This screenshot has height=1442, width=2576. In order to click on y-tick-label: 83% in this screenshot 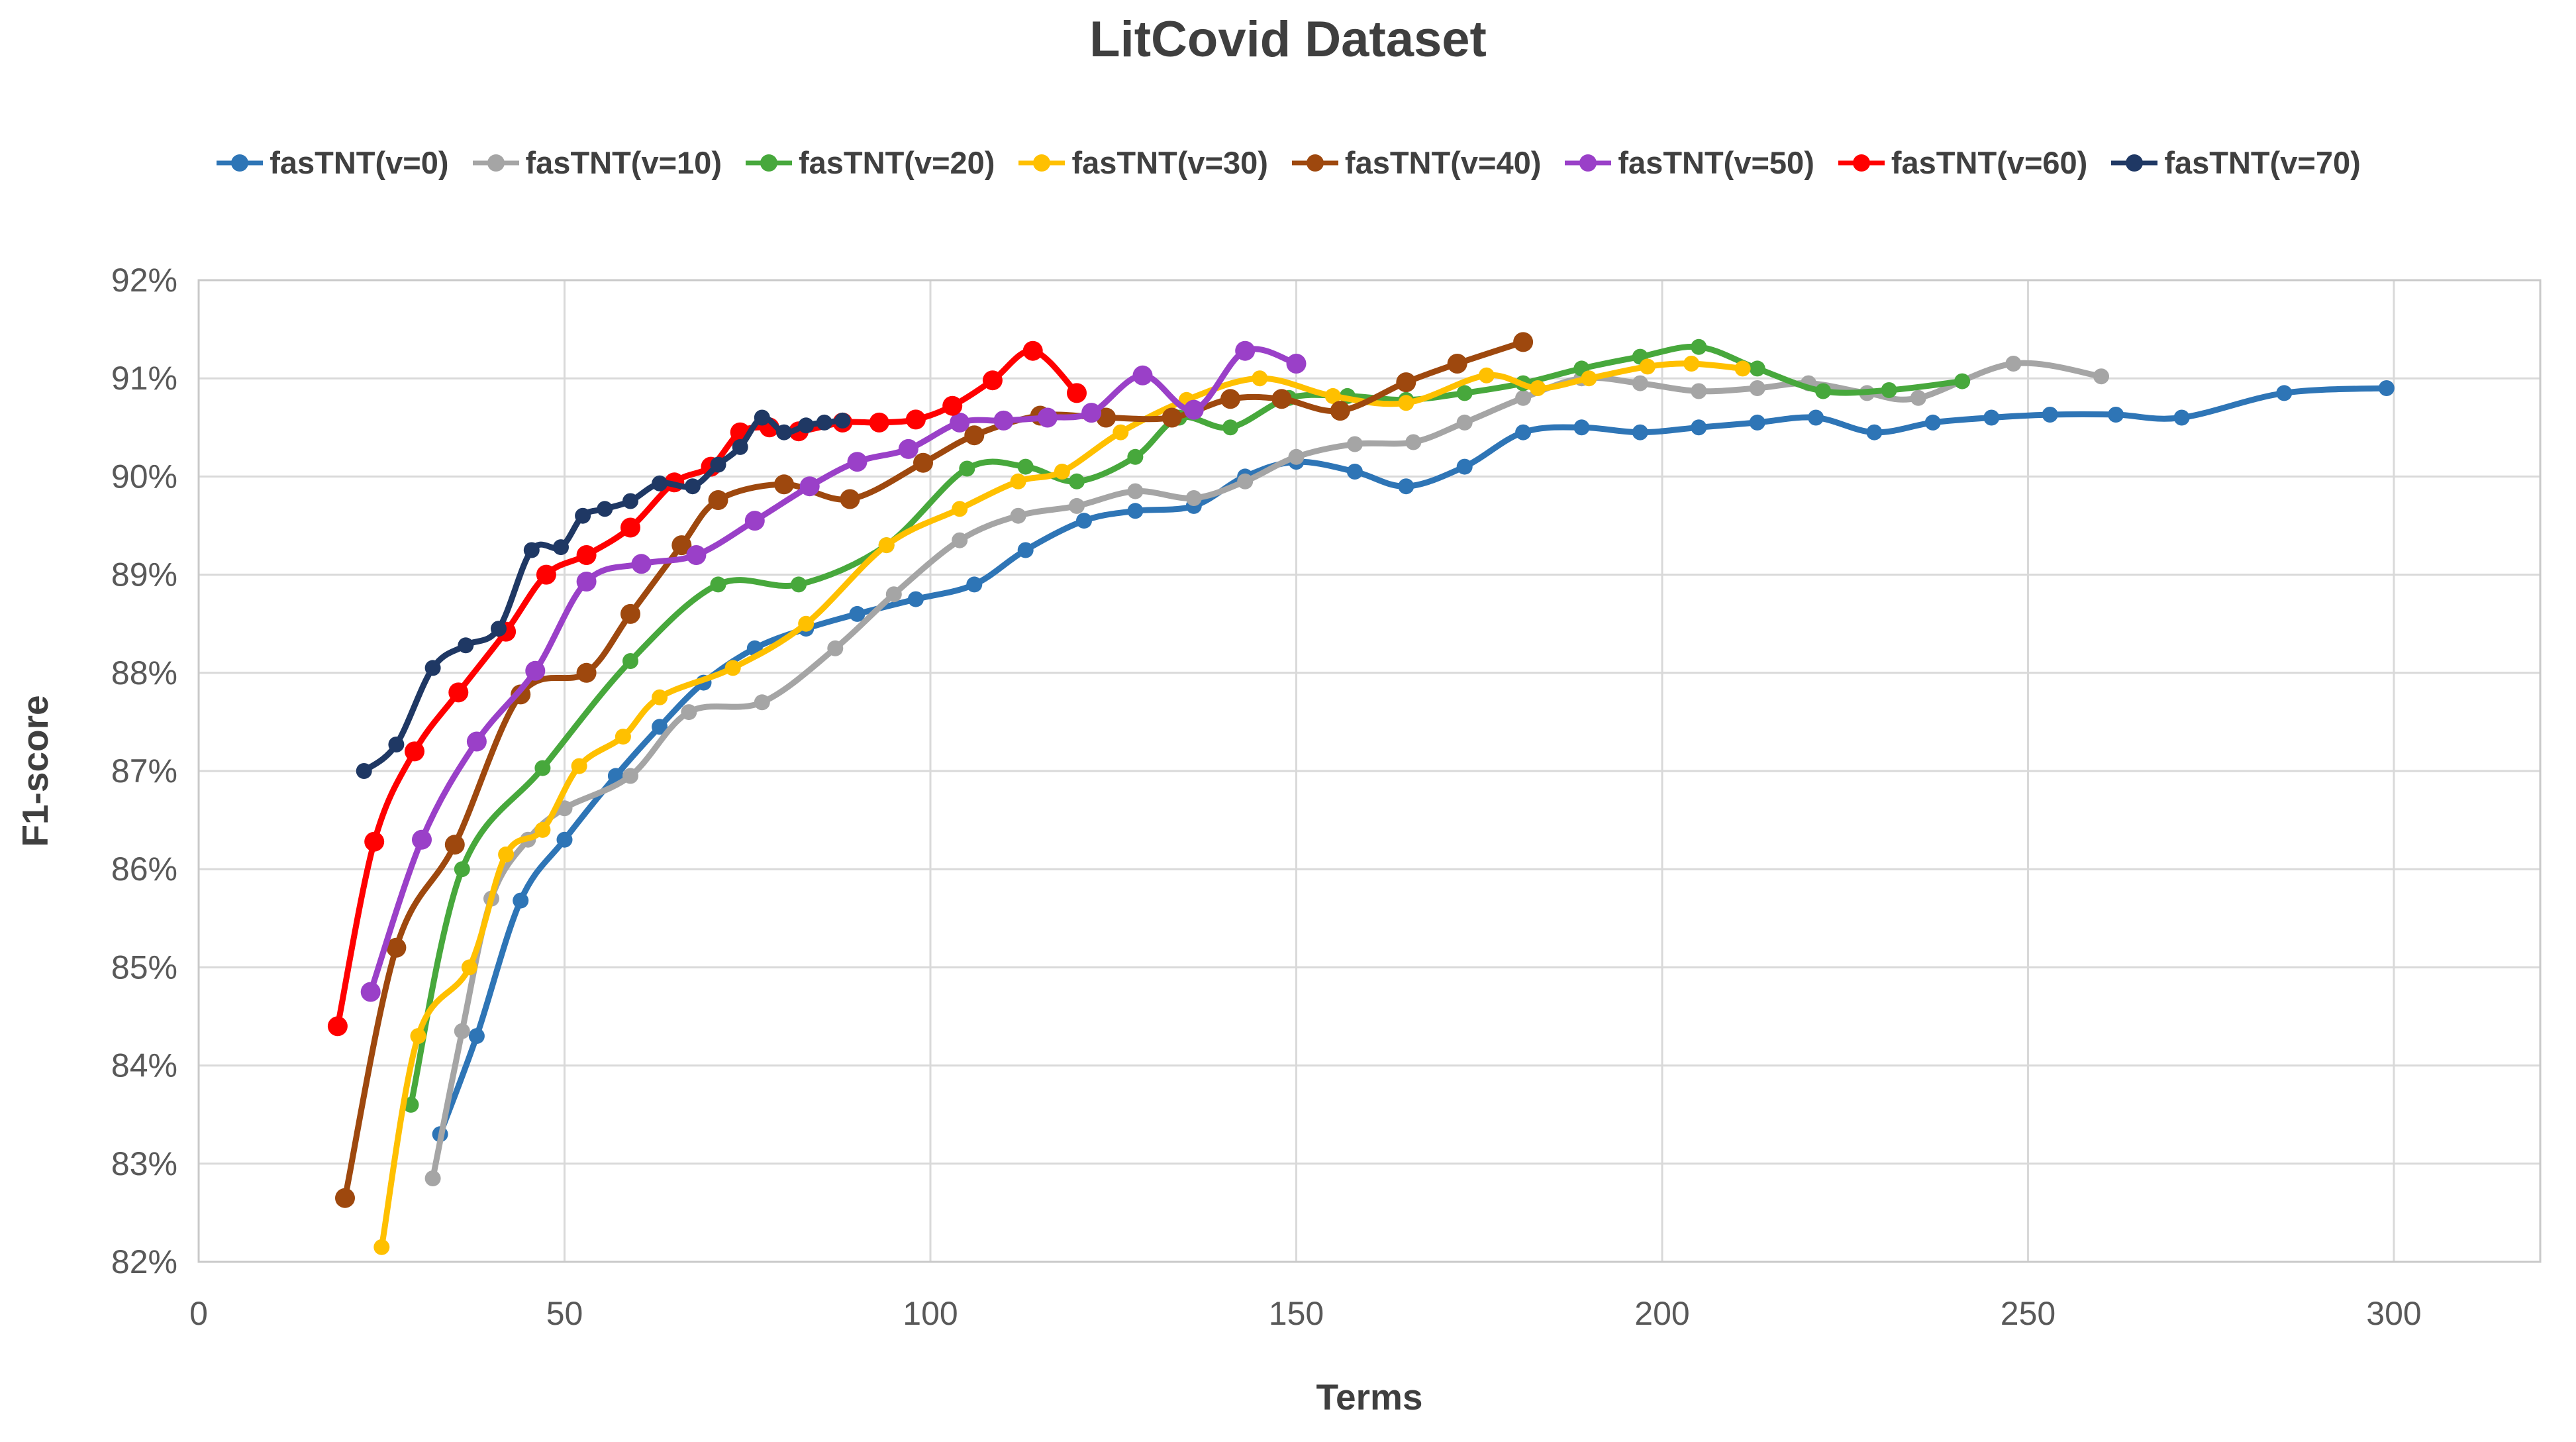, I will do `click(144, 1163)`.